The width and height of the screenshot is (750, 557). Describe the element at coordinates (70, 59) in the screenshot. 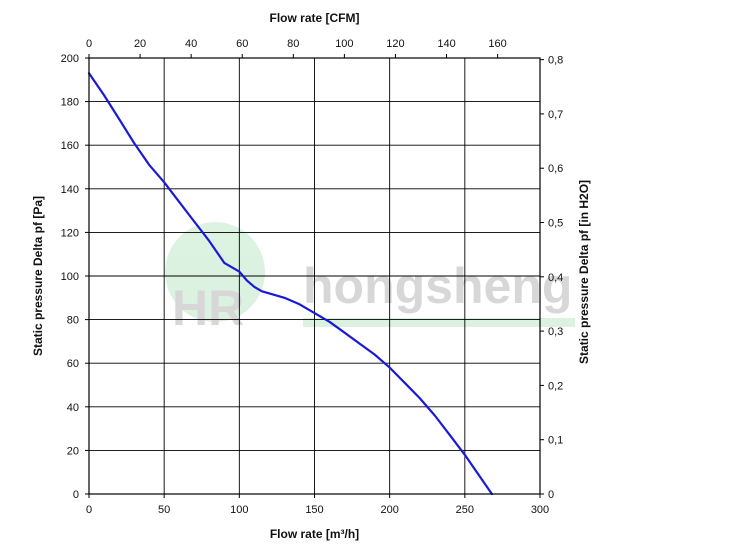

I see `y-tick-label: 200` at that location.